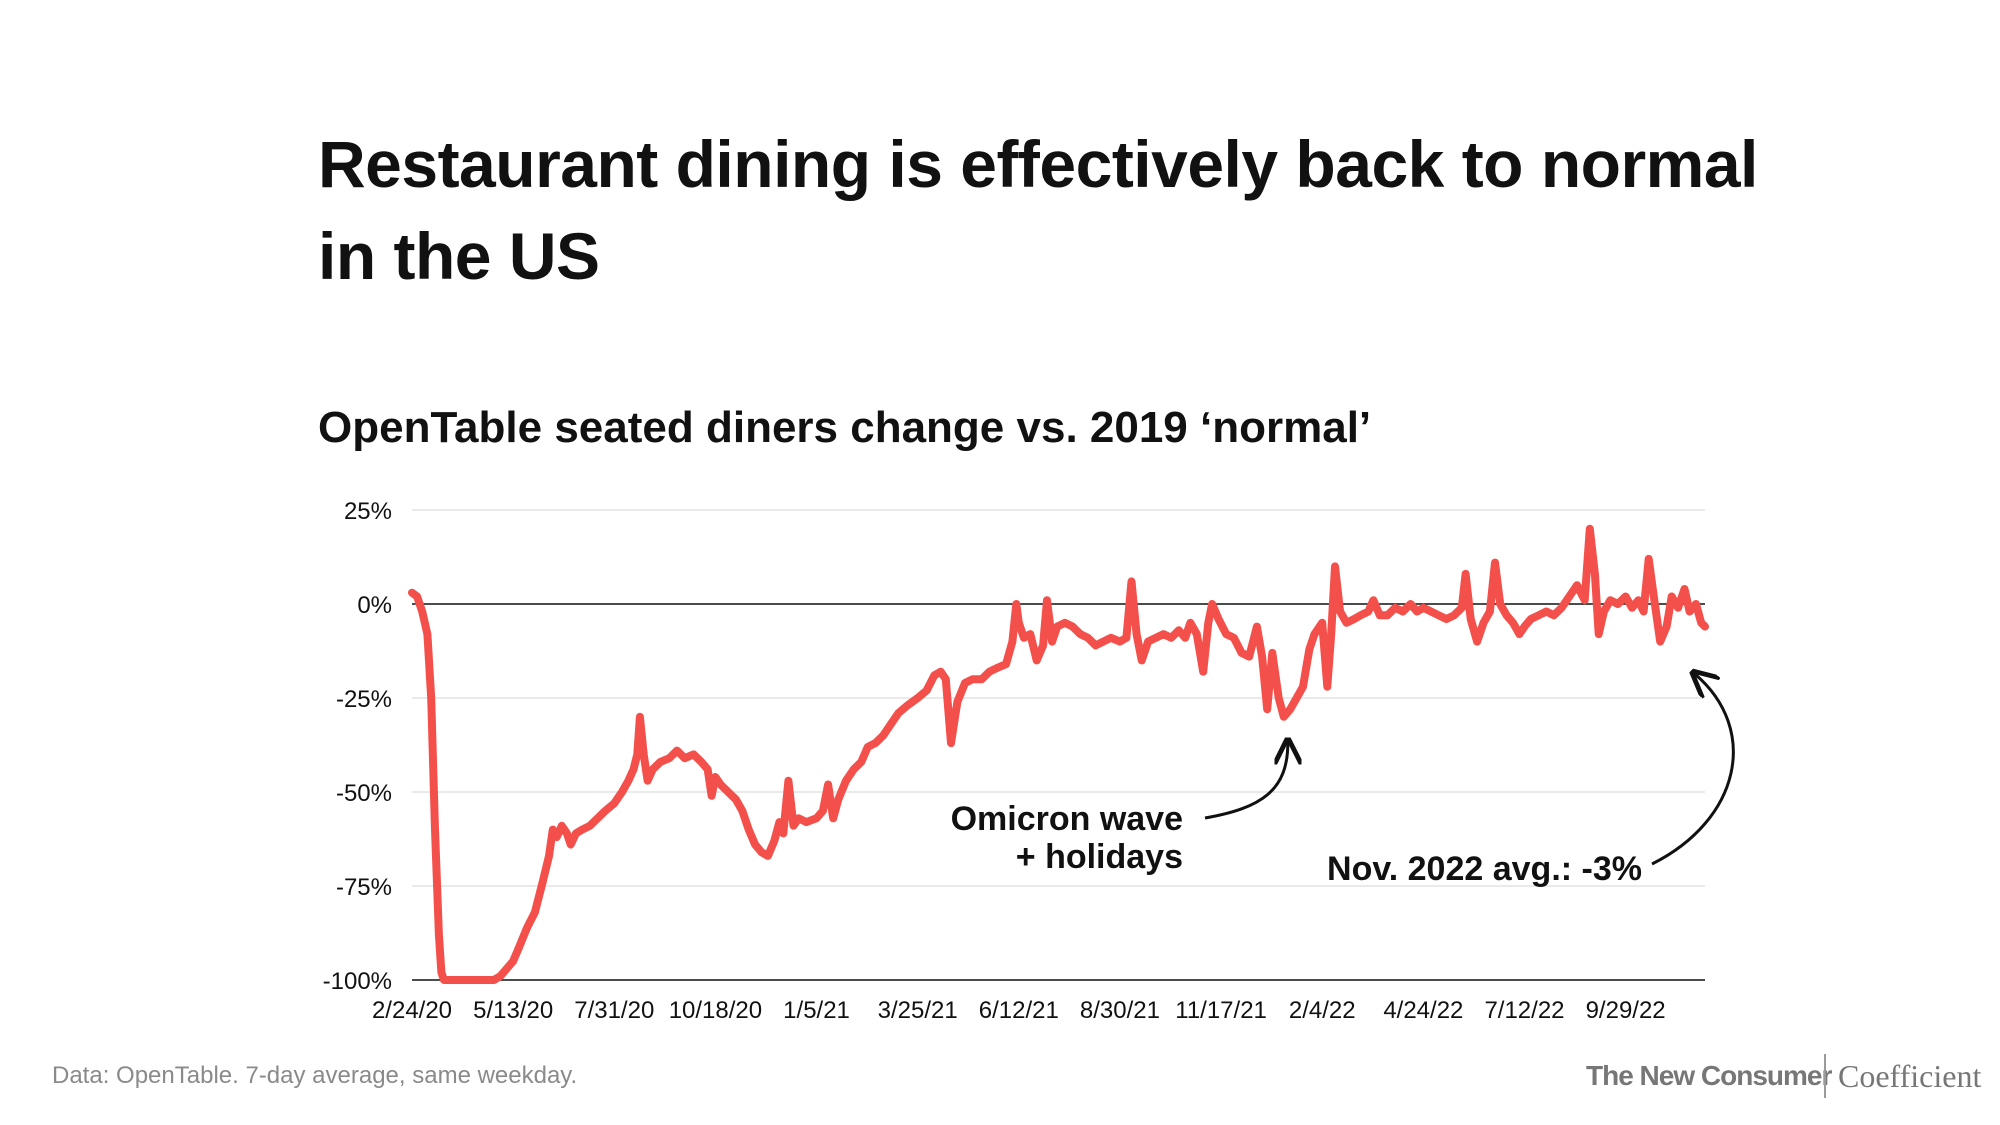 This screenshot has height=1125, width=2000. Describe the element at coordinates (1626, 1010) in the screenshot. I see `x-tick-label: 9/29/22` at that location.